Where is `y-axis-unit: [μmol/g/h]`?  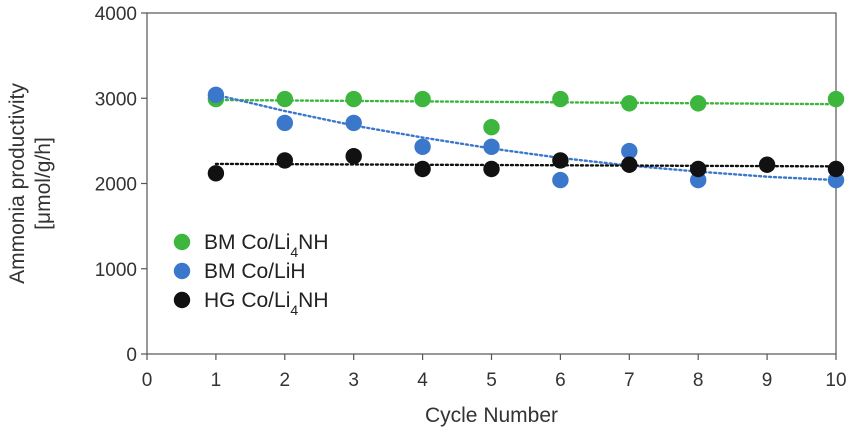
y-axis-unit: [μmol/g/h] is located at coordinates (43, 183).